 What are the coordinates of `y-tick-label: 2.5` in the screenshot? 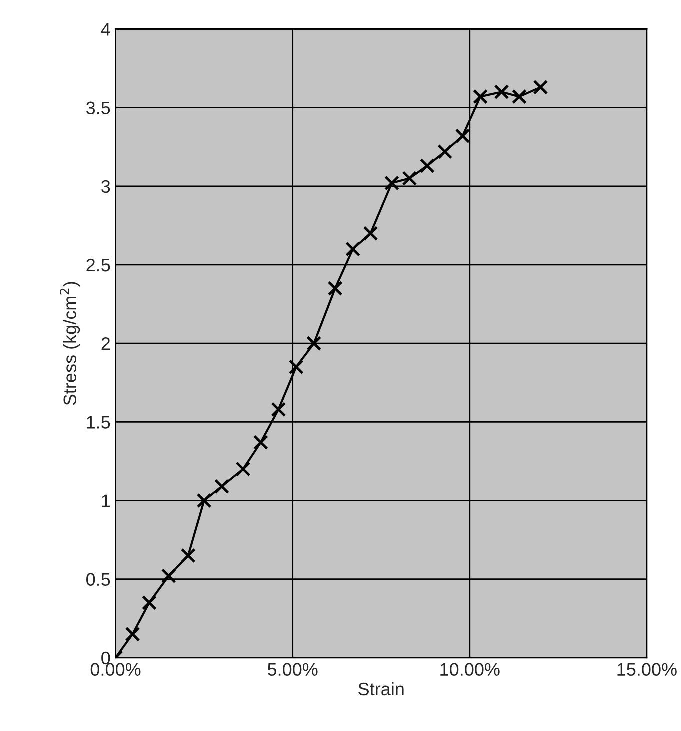 It's located at (98, 265).